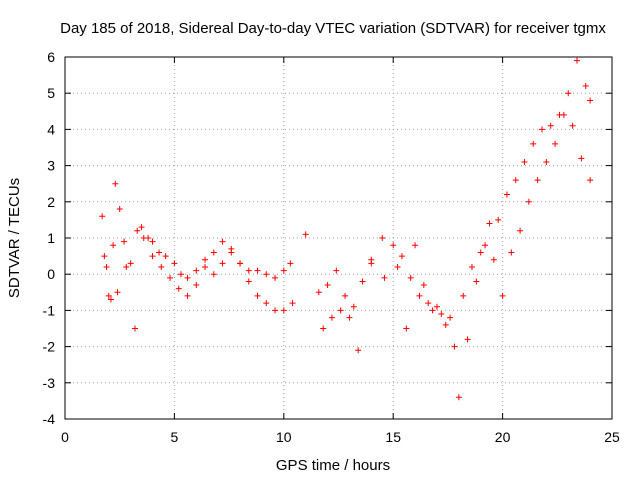 The height and width of the screenshot is (480, 640). Describe the element at coordinates (51, 166) in the screenshot. I see `y-tick-label: 3` at that location.